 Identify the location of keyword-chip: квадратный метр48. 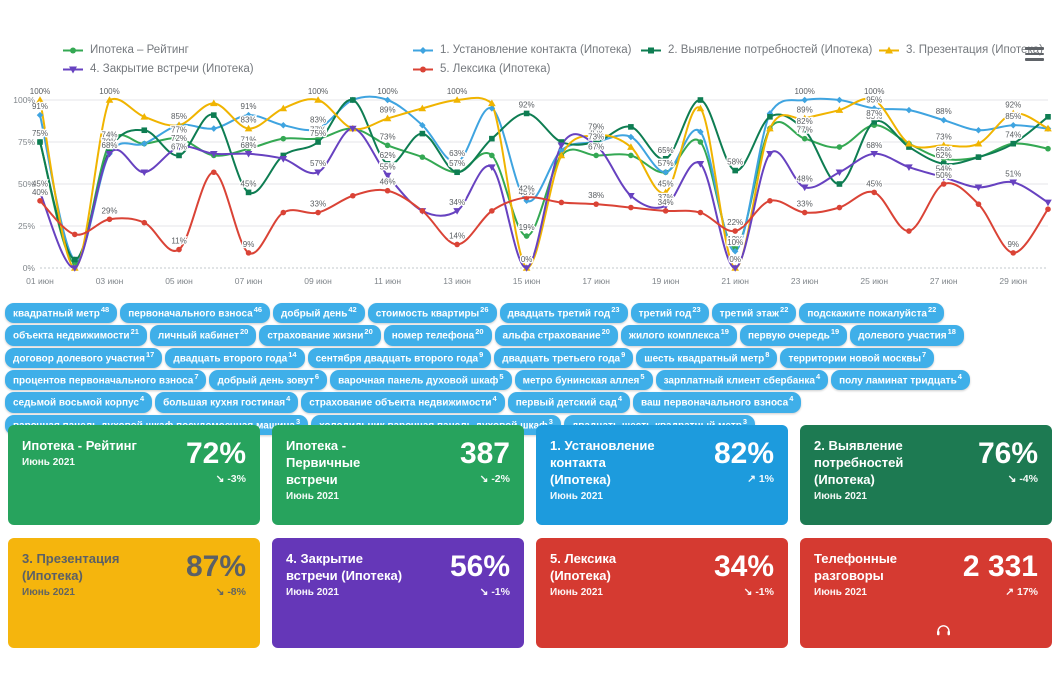
(61, 313).